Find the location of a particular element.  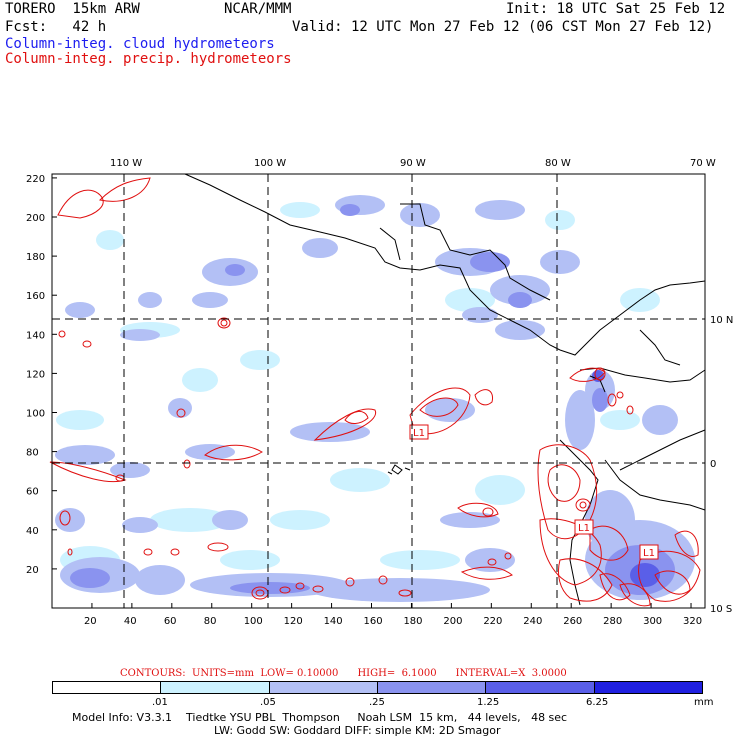

x-tick-label: 300 is located at coordinates (652, 621).